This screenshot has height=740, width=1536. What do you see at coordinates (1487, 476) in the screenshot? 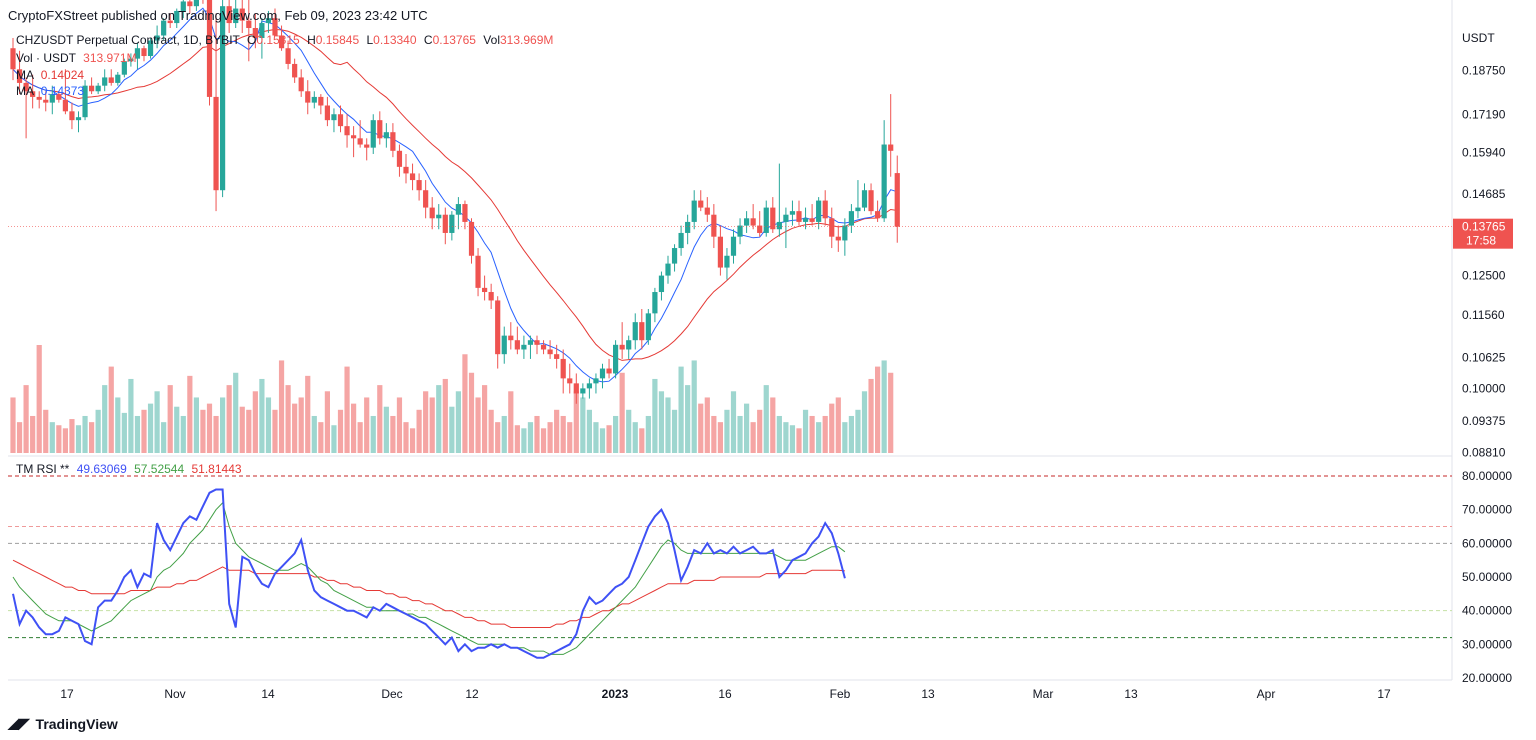
I see `rsi-tick-label: 80.00000` at bounding box center [1487, 476].